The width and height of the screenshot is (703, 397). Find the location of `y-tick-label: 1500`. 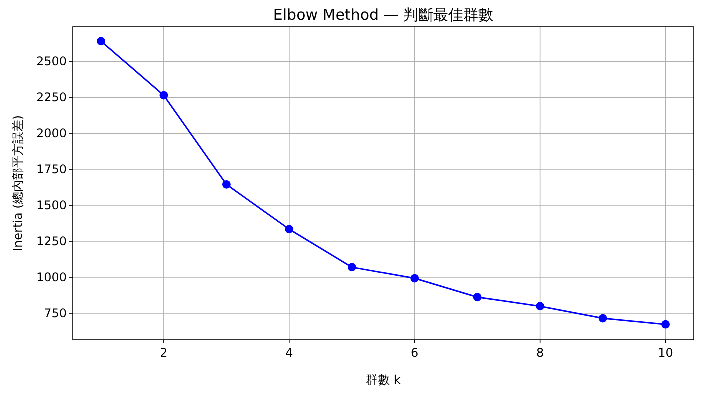

y-tick-label: 1500 is located at coordinates (51, 205).